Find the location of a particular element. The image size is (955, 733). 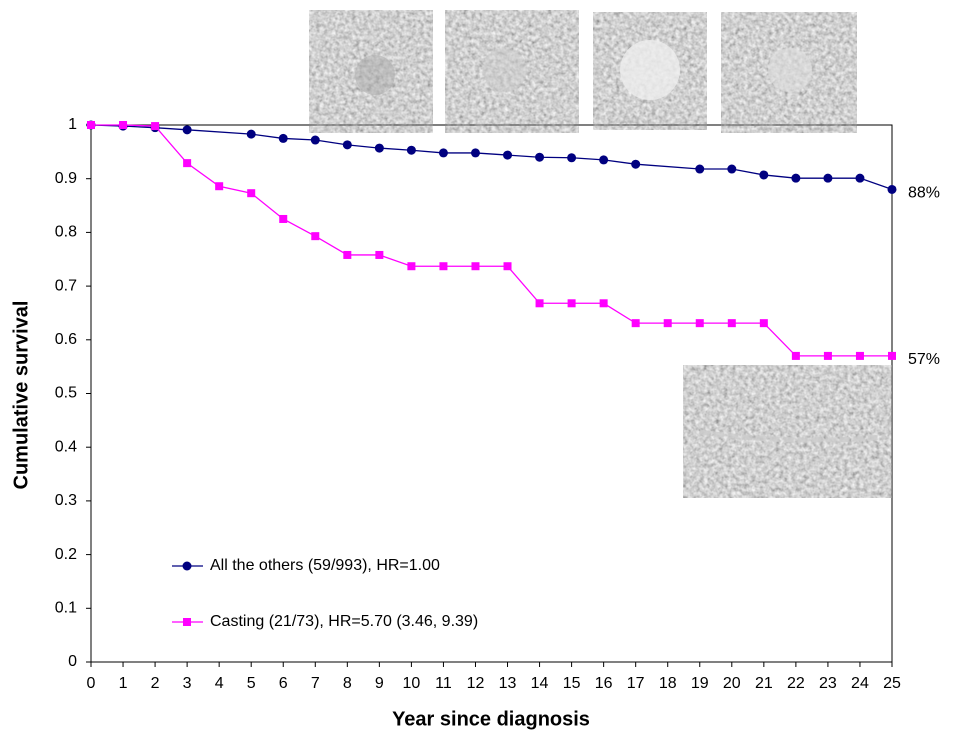

y-tick-label: 0.5 is located at coordinates (66, 393).